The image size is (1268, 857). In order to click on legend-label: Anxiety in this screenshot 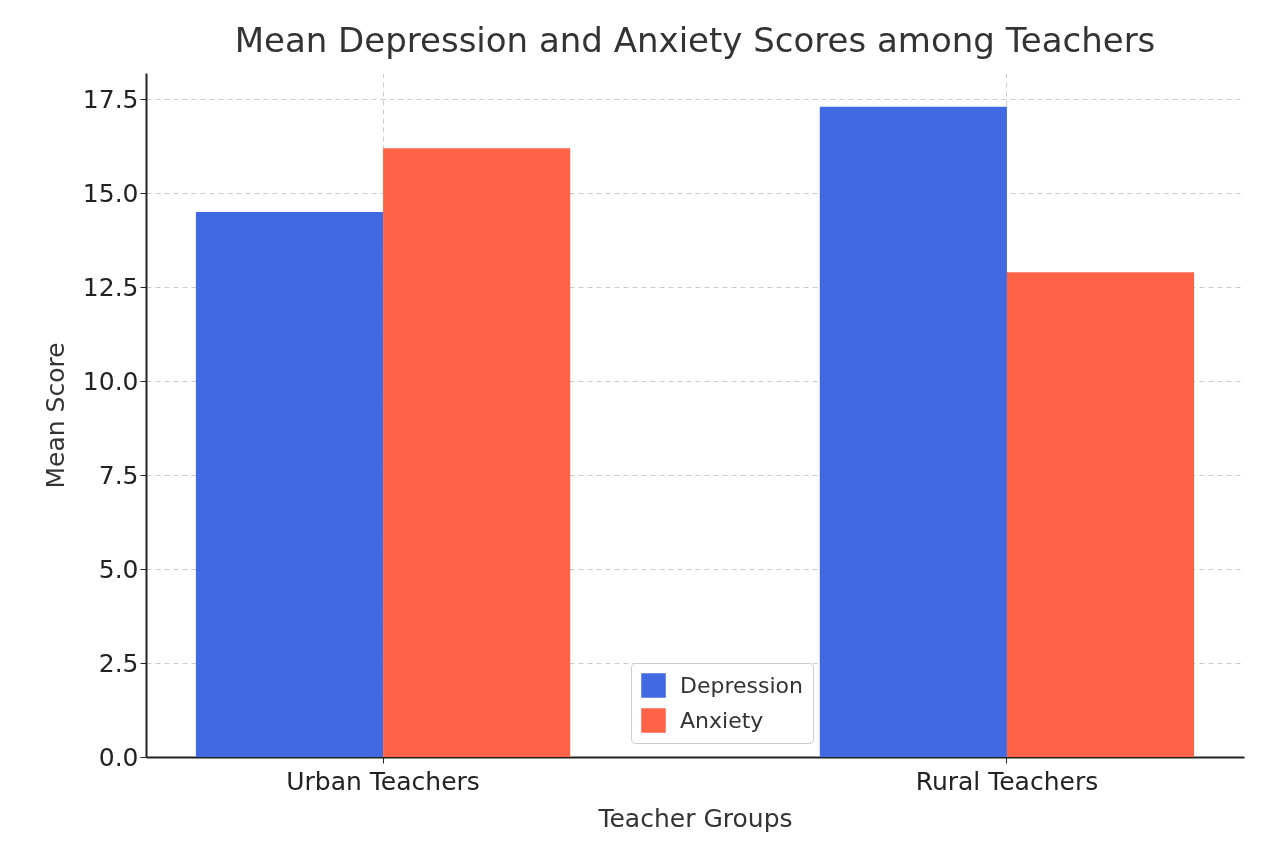, I will do `click(722, 720)`.